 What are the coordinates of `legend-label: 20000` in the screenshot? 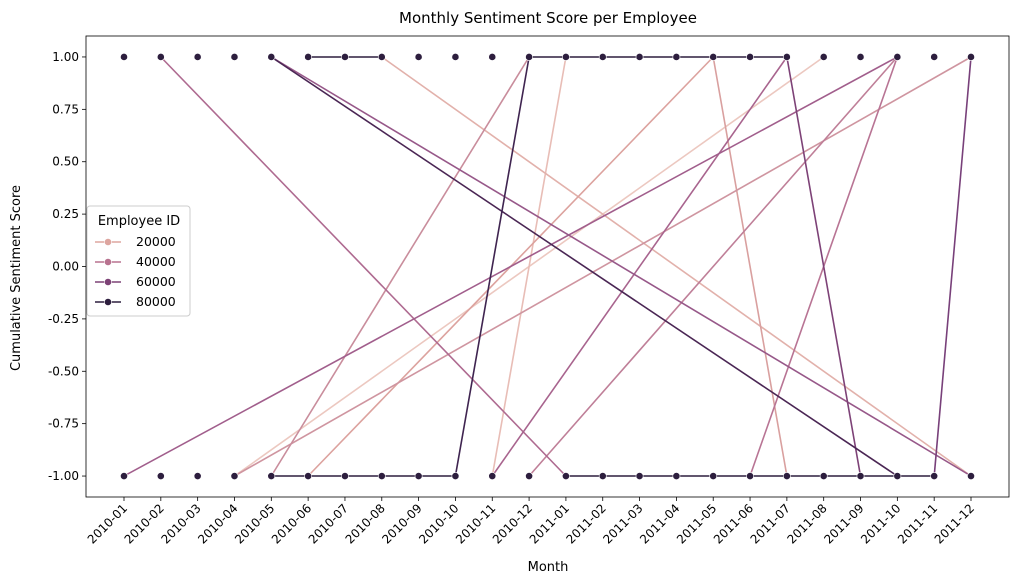 It's located at (156, 241).